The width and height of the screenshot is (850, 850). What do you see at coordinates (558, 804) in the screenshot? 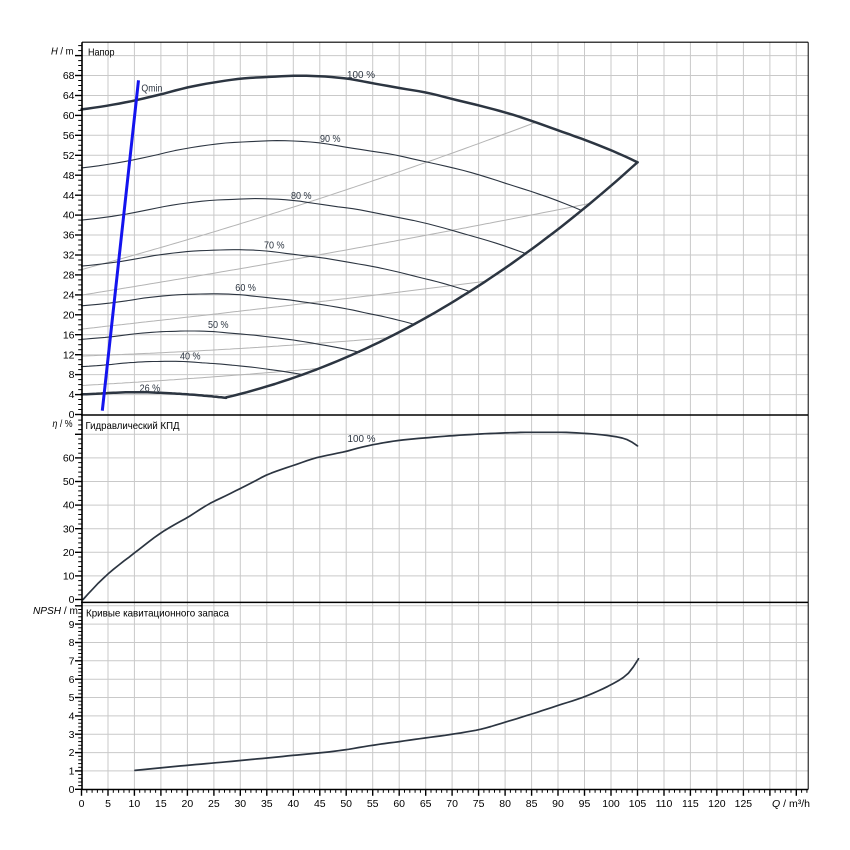
I see `svg-text: 90` at bounding box center [558, 804].